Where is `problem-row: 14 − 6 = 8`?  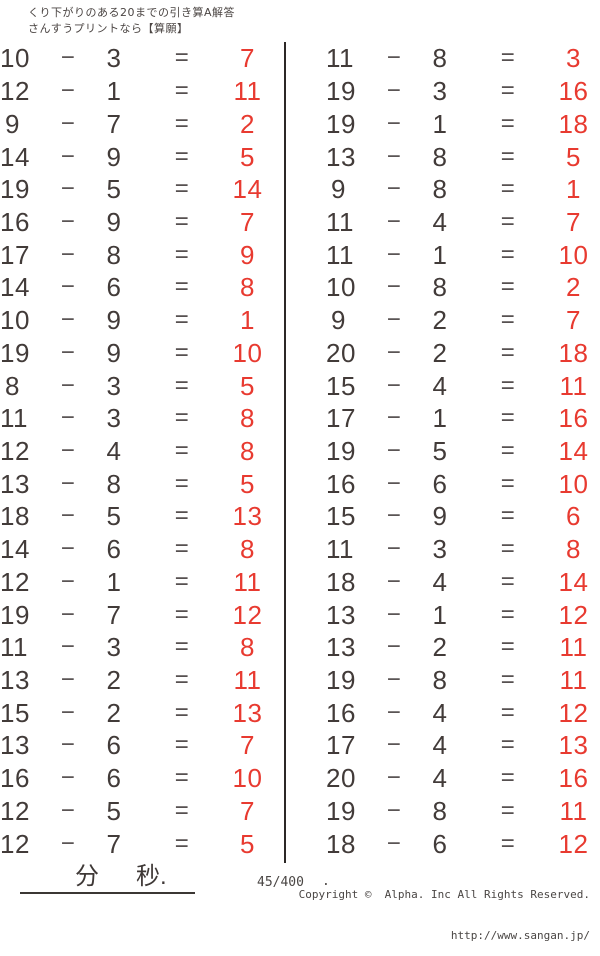 problem-row: 14 − 6 = 8 is located at coordinates (142, 287).